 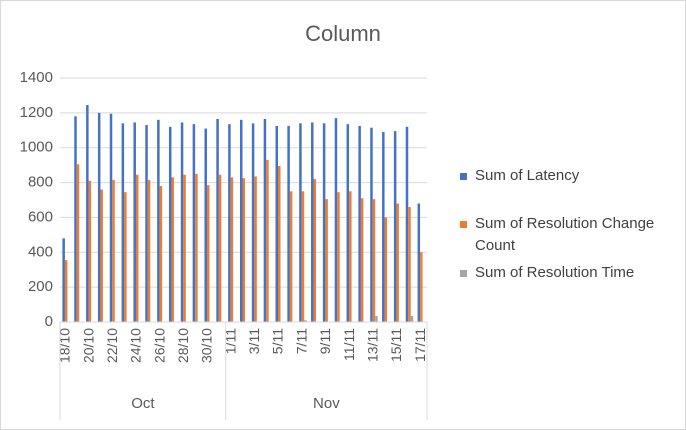 What do you see at coordinates (301, 341) in the screenshot?
I see `x-tick-label: 7/11` at bounding box center [301, 341].